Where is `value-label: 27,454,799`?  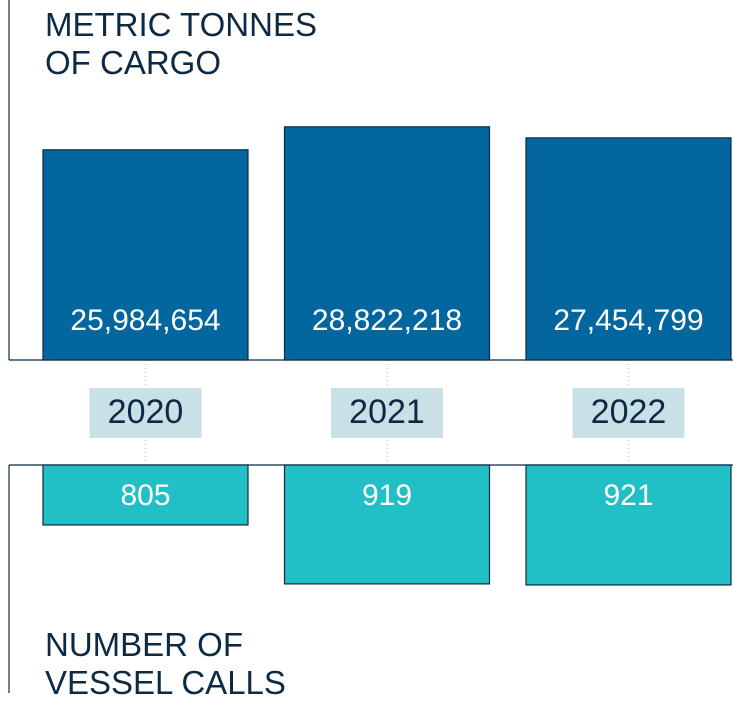
value-label: 27,454,799 is located at coordinates (628, 320).